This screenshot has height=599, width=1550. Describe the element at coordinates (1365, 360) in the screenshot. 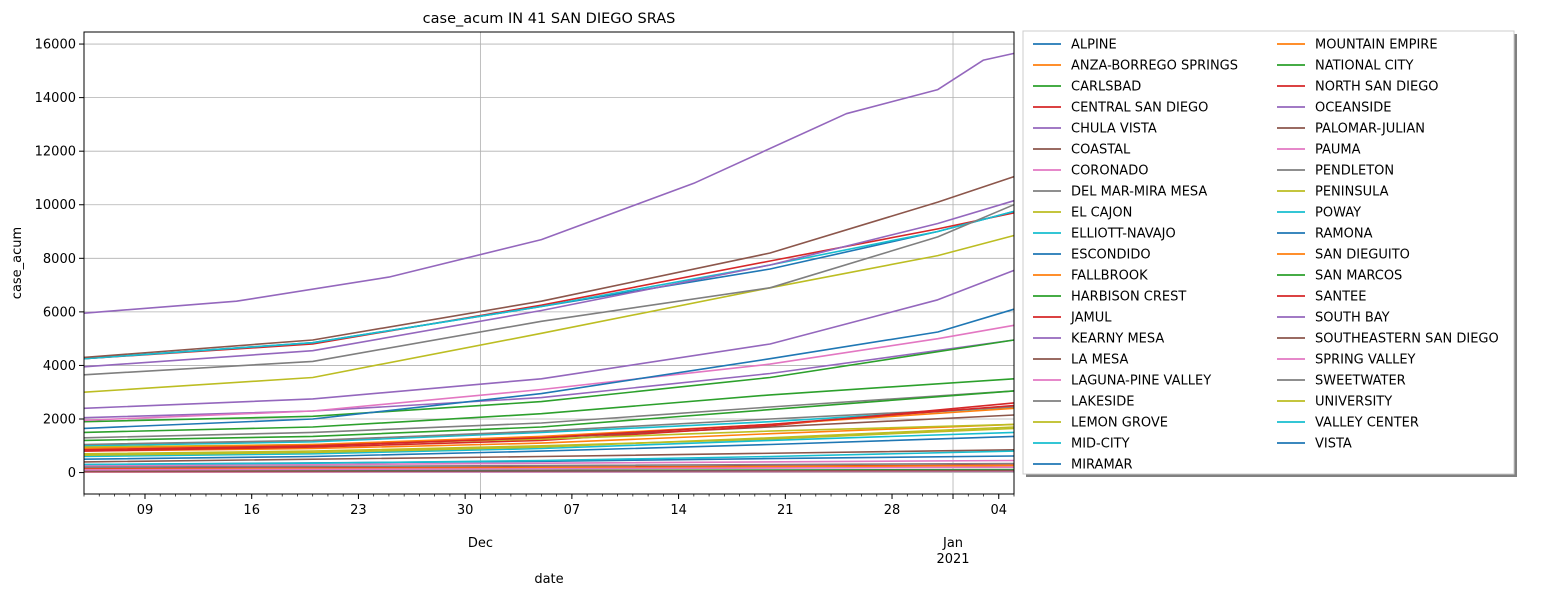

I see `legend-label: SPRING VALLEY` at that location.